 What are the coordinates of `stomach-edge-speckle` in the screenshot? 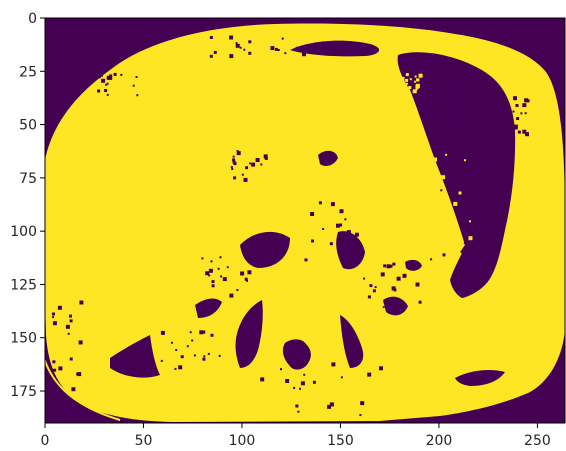 It's located at (465, 250).